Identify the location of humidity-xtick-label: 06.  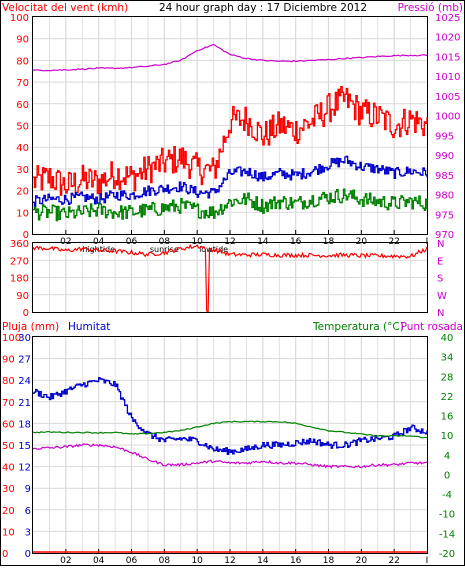
(132, 561).